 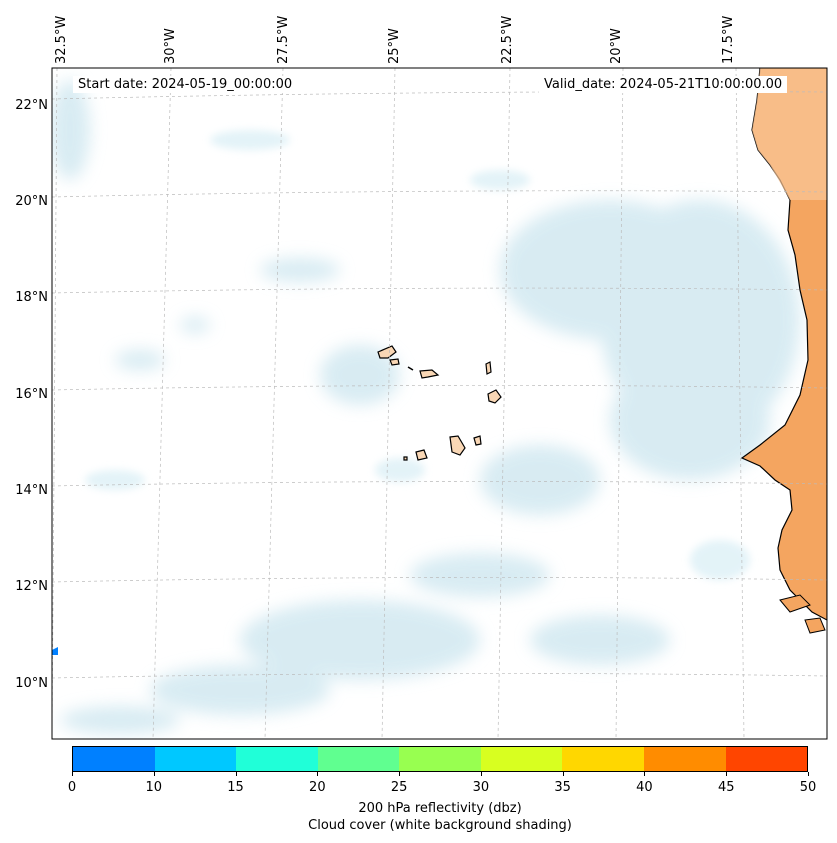 I want to click on lon-label: 30°W, so click(x=170, y=46).